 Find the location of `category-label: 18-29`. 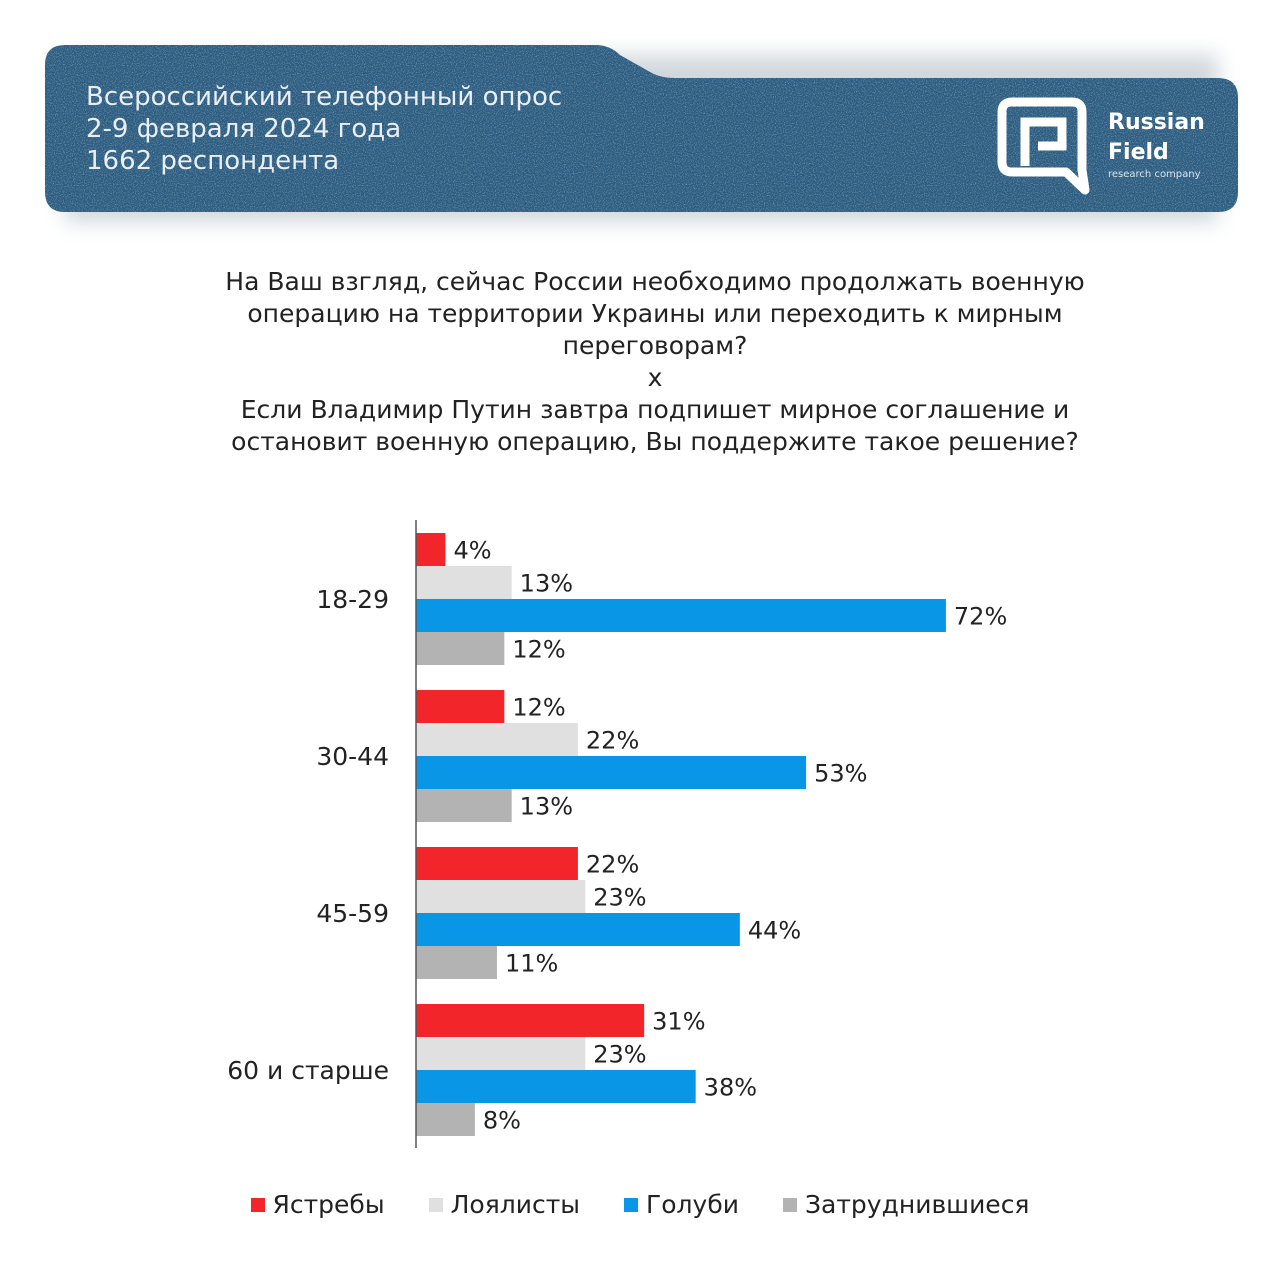

category-label: 18-29 is located at coordinates (352, 599).